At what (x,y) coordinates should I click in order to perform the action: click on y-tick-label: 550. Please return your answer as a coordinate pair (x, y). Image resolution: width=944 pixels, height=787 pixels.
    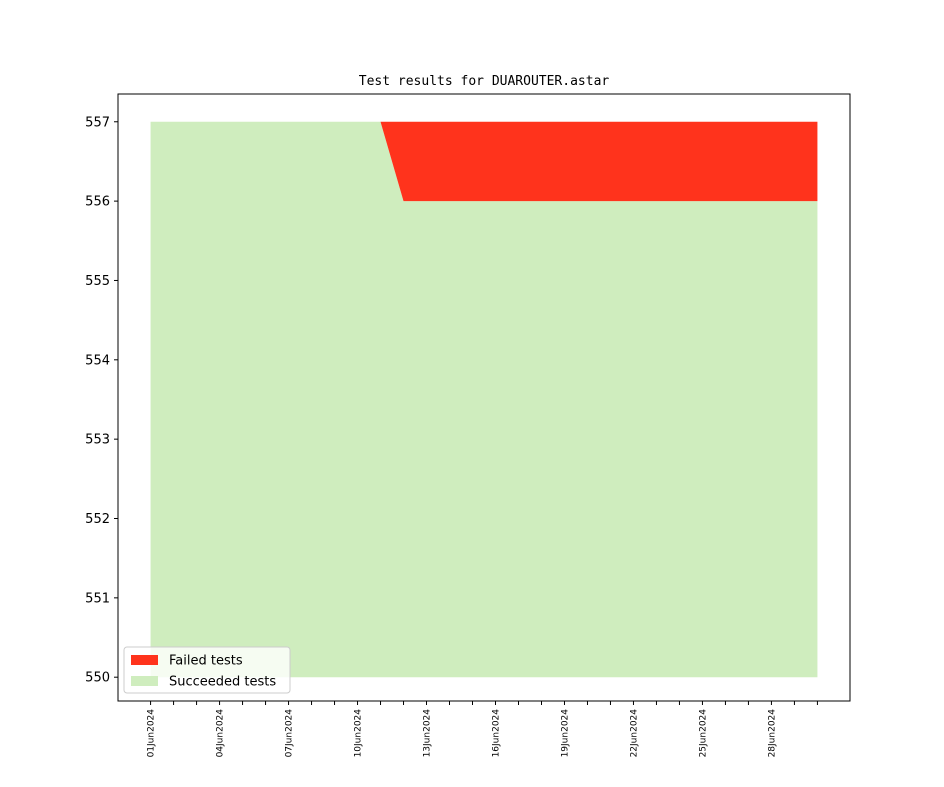
    Looking at the image, I should click on (97, 678).